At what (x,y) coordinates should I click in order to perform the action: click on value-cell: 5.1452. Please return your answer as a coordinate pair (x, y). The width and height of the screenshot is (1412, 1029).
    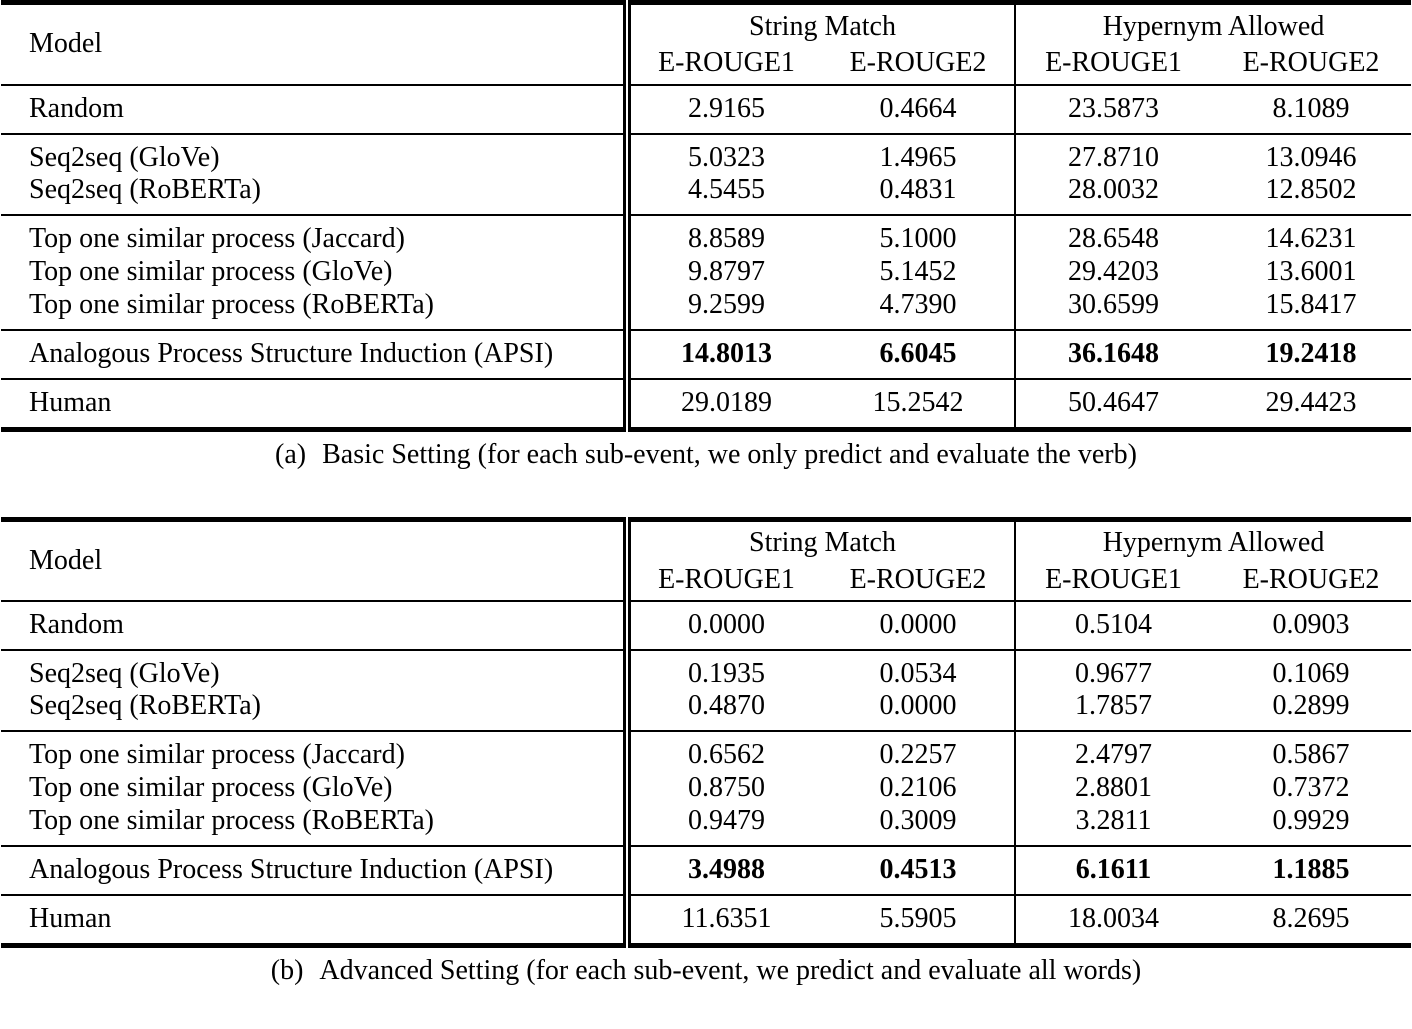
    Looking at the image, I should click on (918, 271).